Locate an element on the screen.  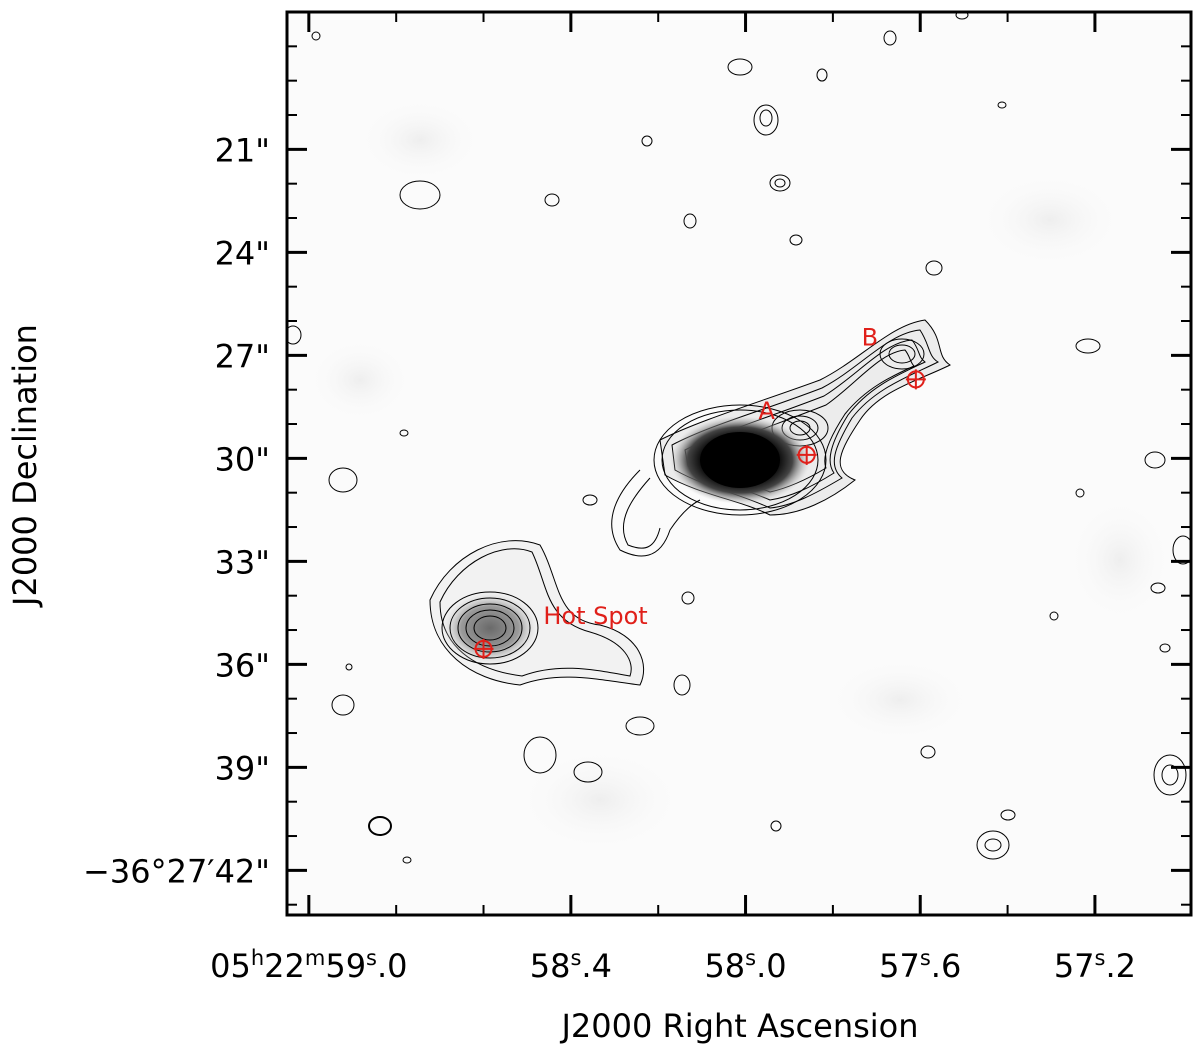
x-tick-label: 58s.0 is located at coordinates (745, 965).